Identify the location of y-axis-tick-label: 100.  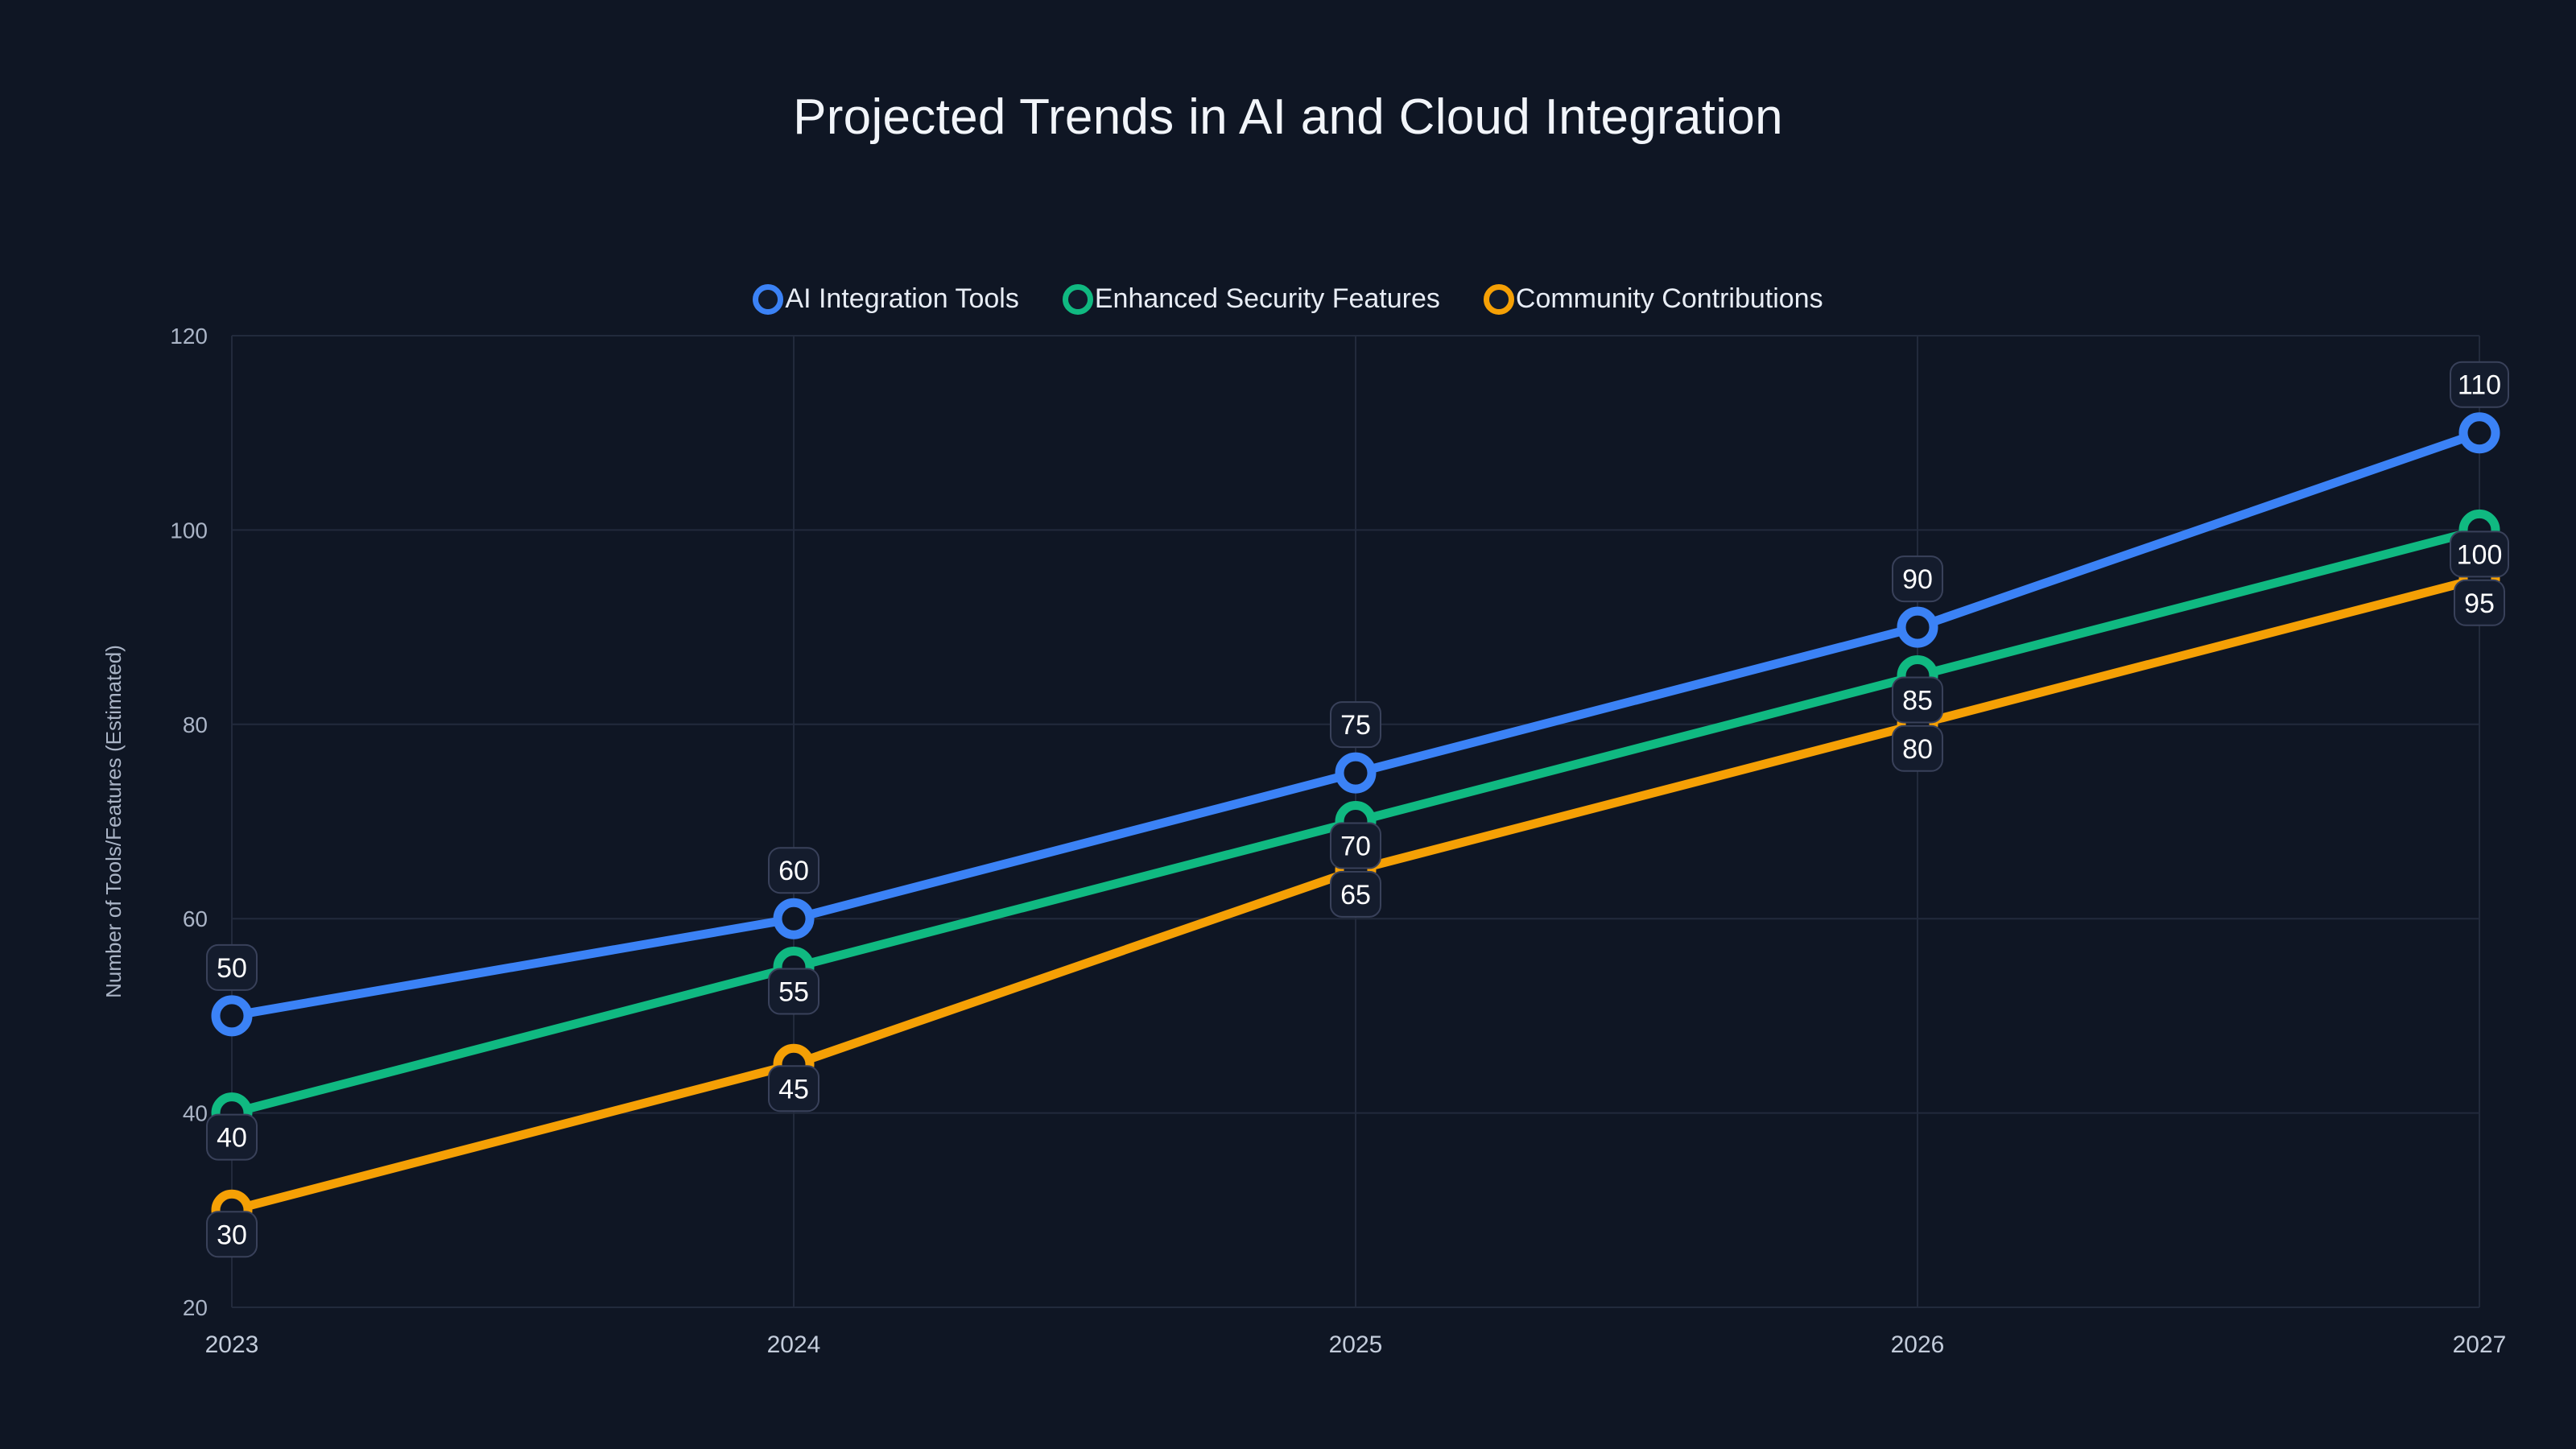
(189, 530).